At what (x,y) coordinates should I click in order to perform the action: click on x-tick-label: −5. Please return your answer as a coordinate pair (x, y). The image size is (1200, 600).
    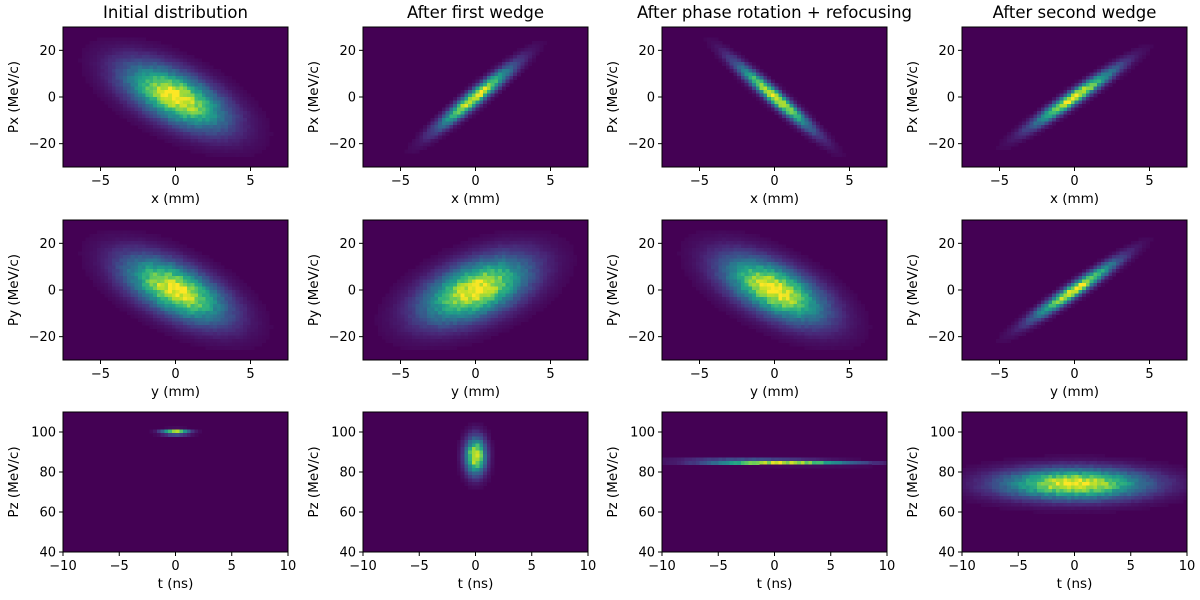
    Looking at the image, I should click on (400, 181).